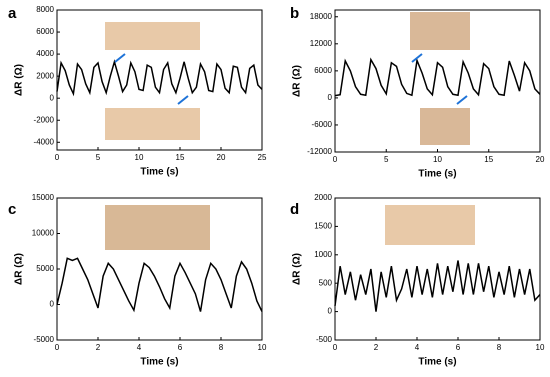 Image resolution: width=550 pixels, height=377 pixels. I want to click on y-tick-label: 15000, so click(43, 197).